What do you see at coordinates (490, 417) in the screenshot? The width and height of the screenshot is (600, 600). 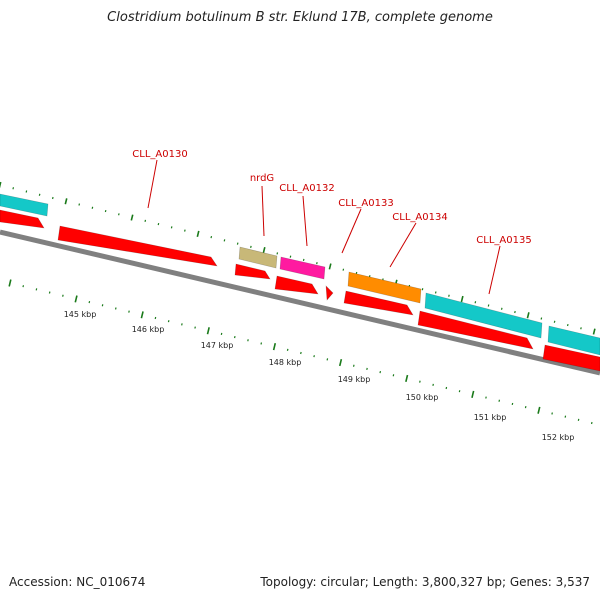 I see `scale-label: 151 kbp` at bounding box center [490, 417].